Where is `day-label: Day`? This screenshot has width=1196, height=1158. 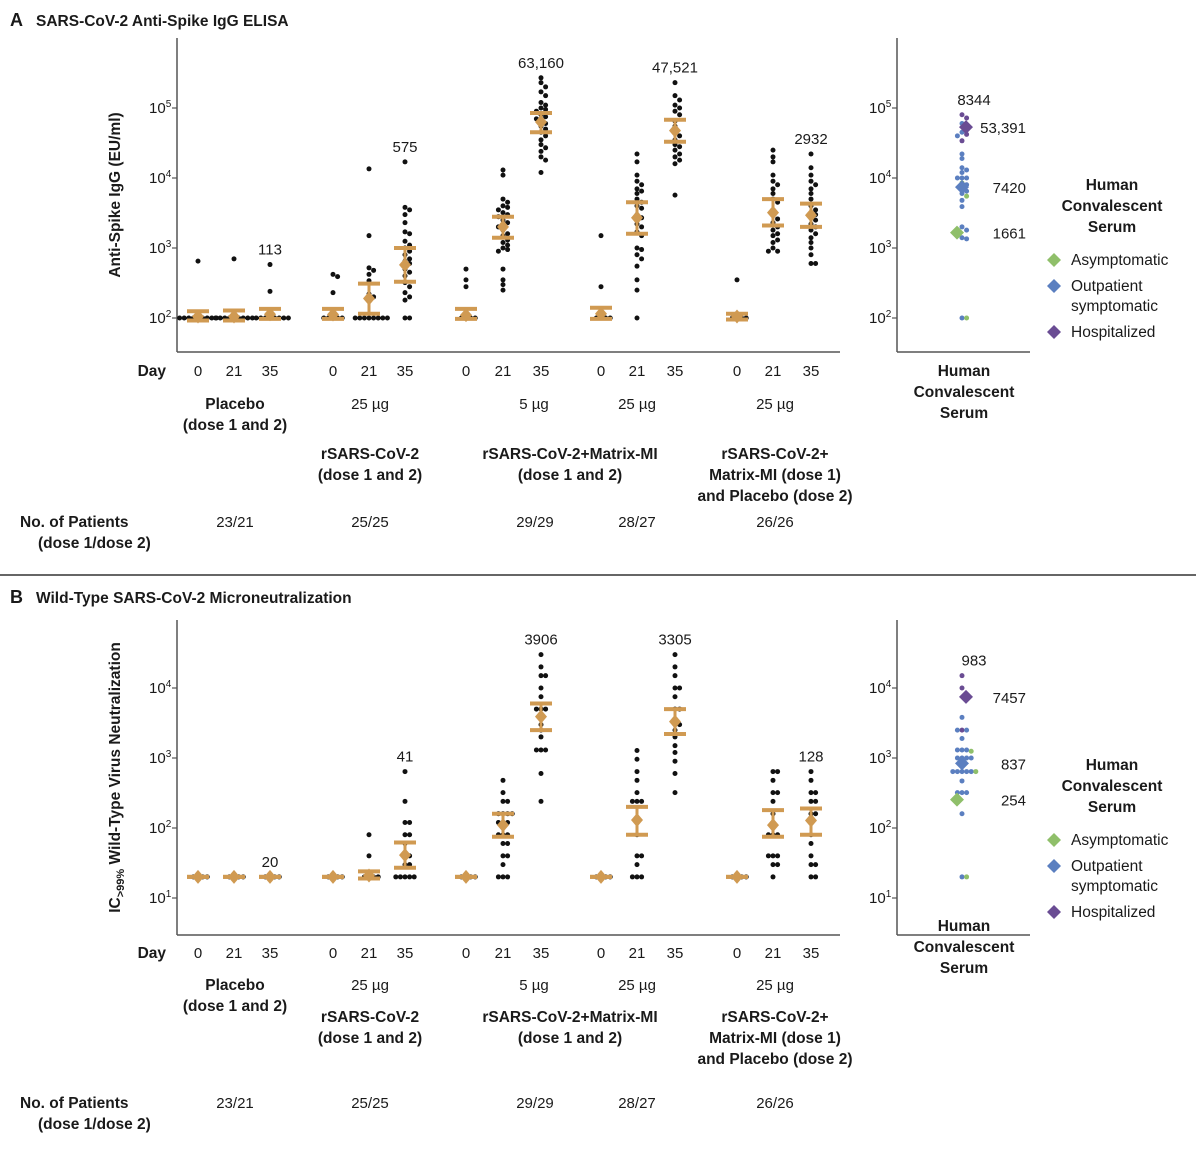 day-label: Day is located at coordinates (152, 953).